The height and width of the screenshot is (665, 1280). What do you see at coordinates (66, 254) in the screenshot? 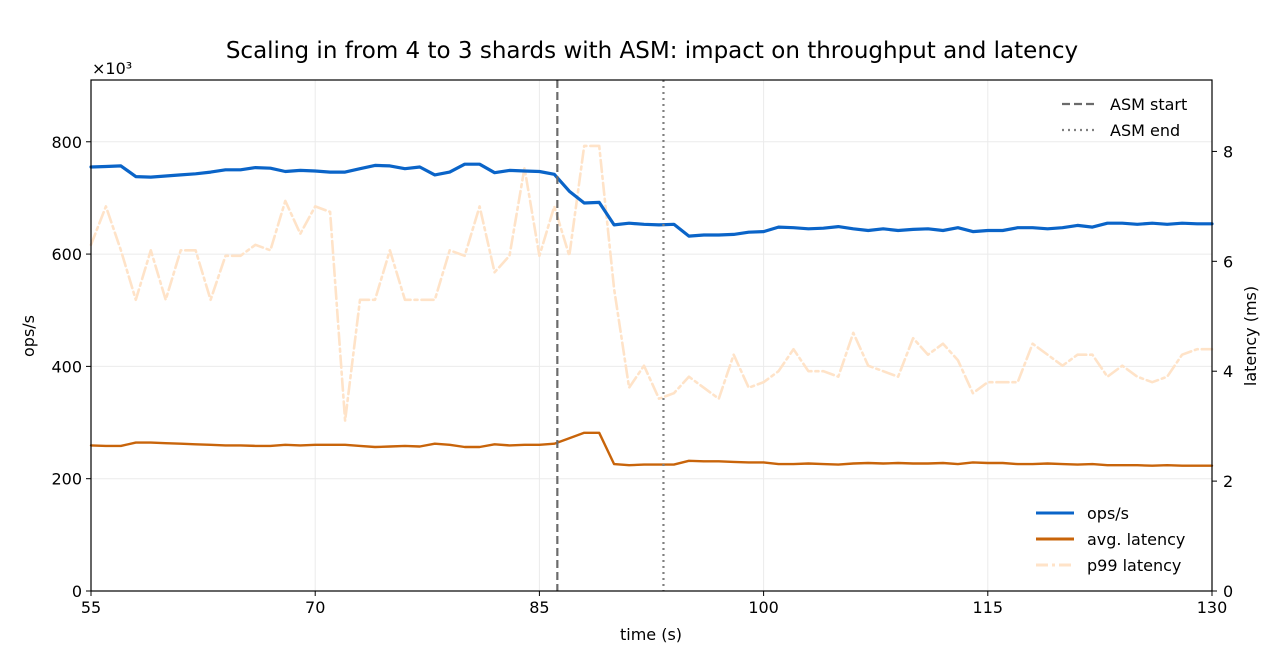
I see `y-tick-label: 600` at bounding box center [66, 254].